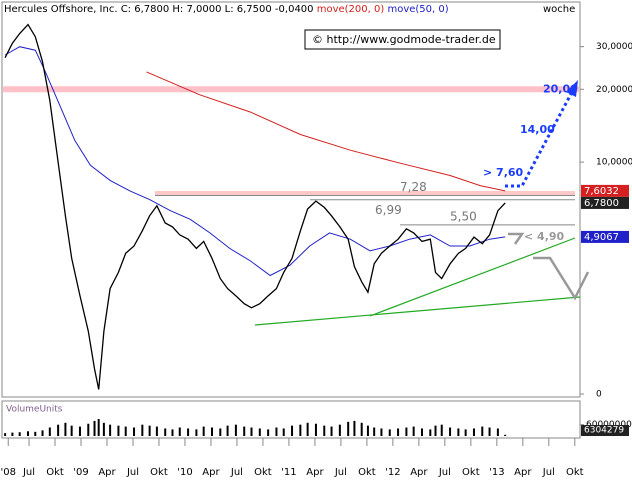 The height and width of the screenshot is (480, 632). What do you see at coordinates (388, 210) in the screenshot?
I see `level-label: 6,99` at bounding box center [388, 210].